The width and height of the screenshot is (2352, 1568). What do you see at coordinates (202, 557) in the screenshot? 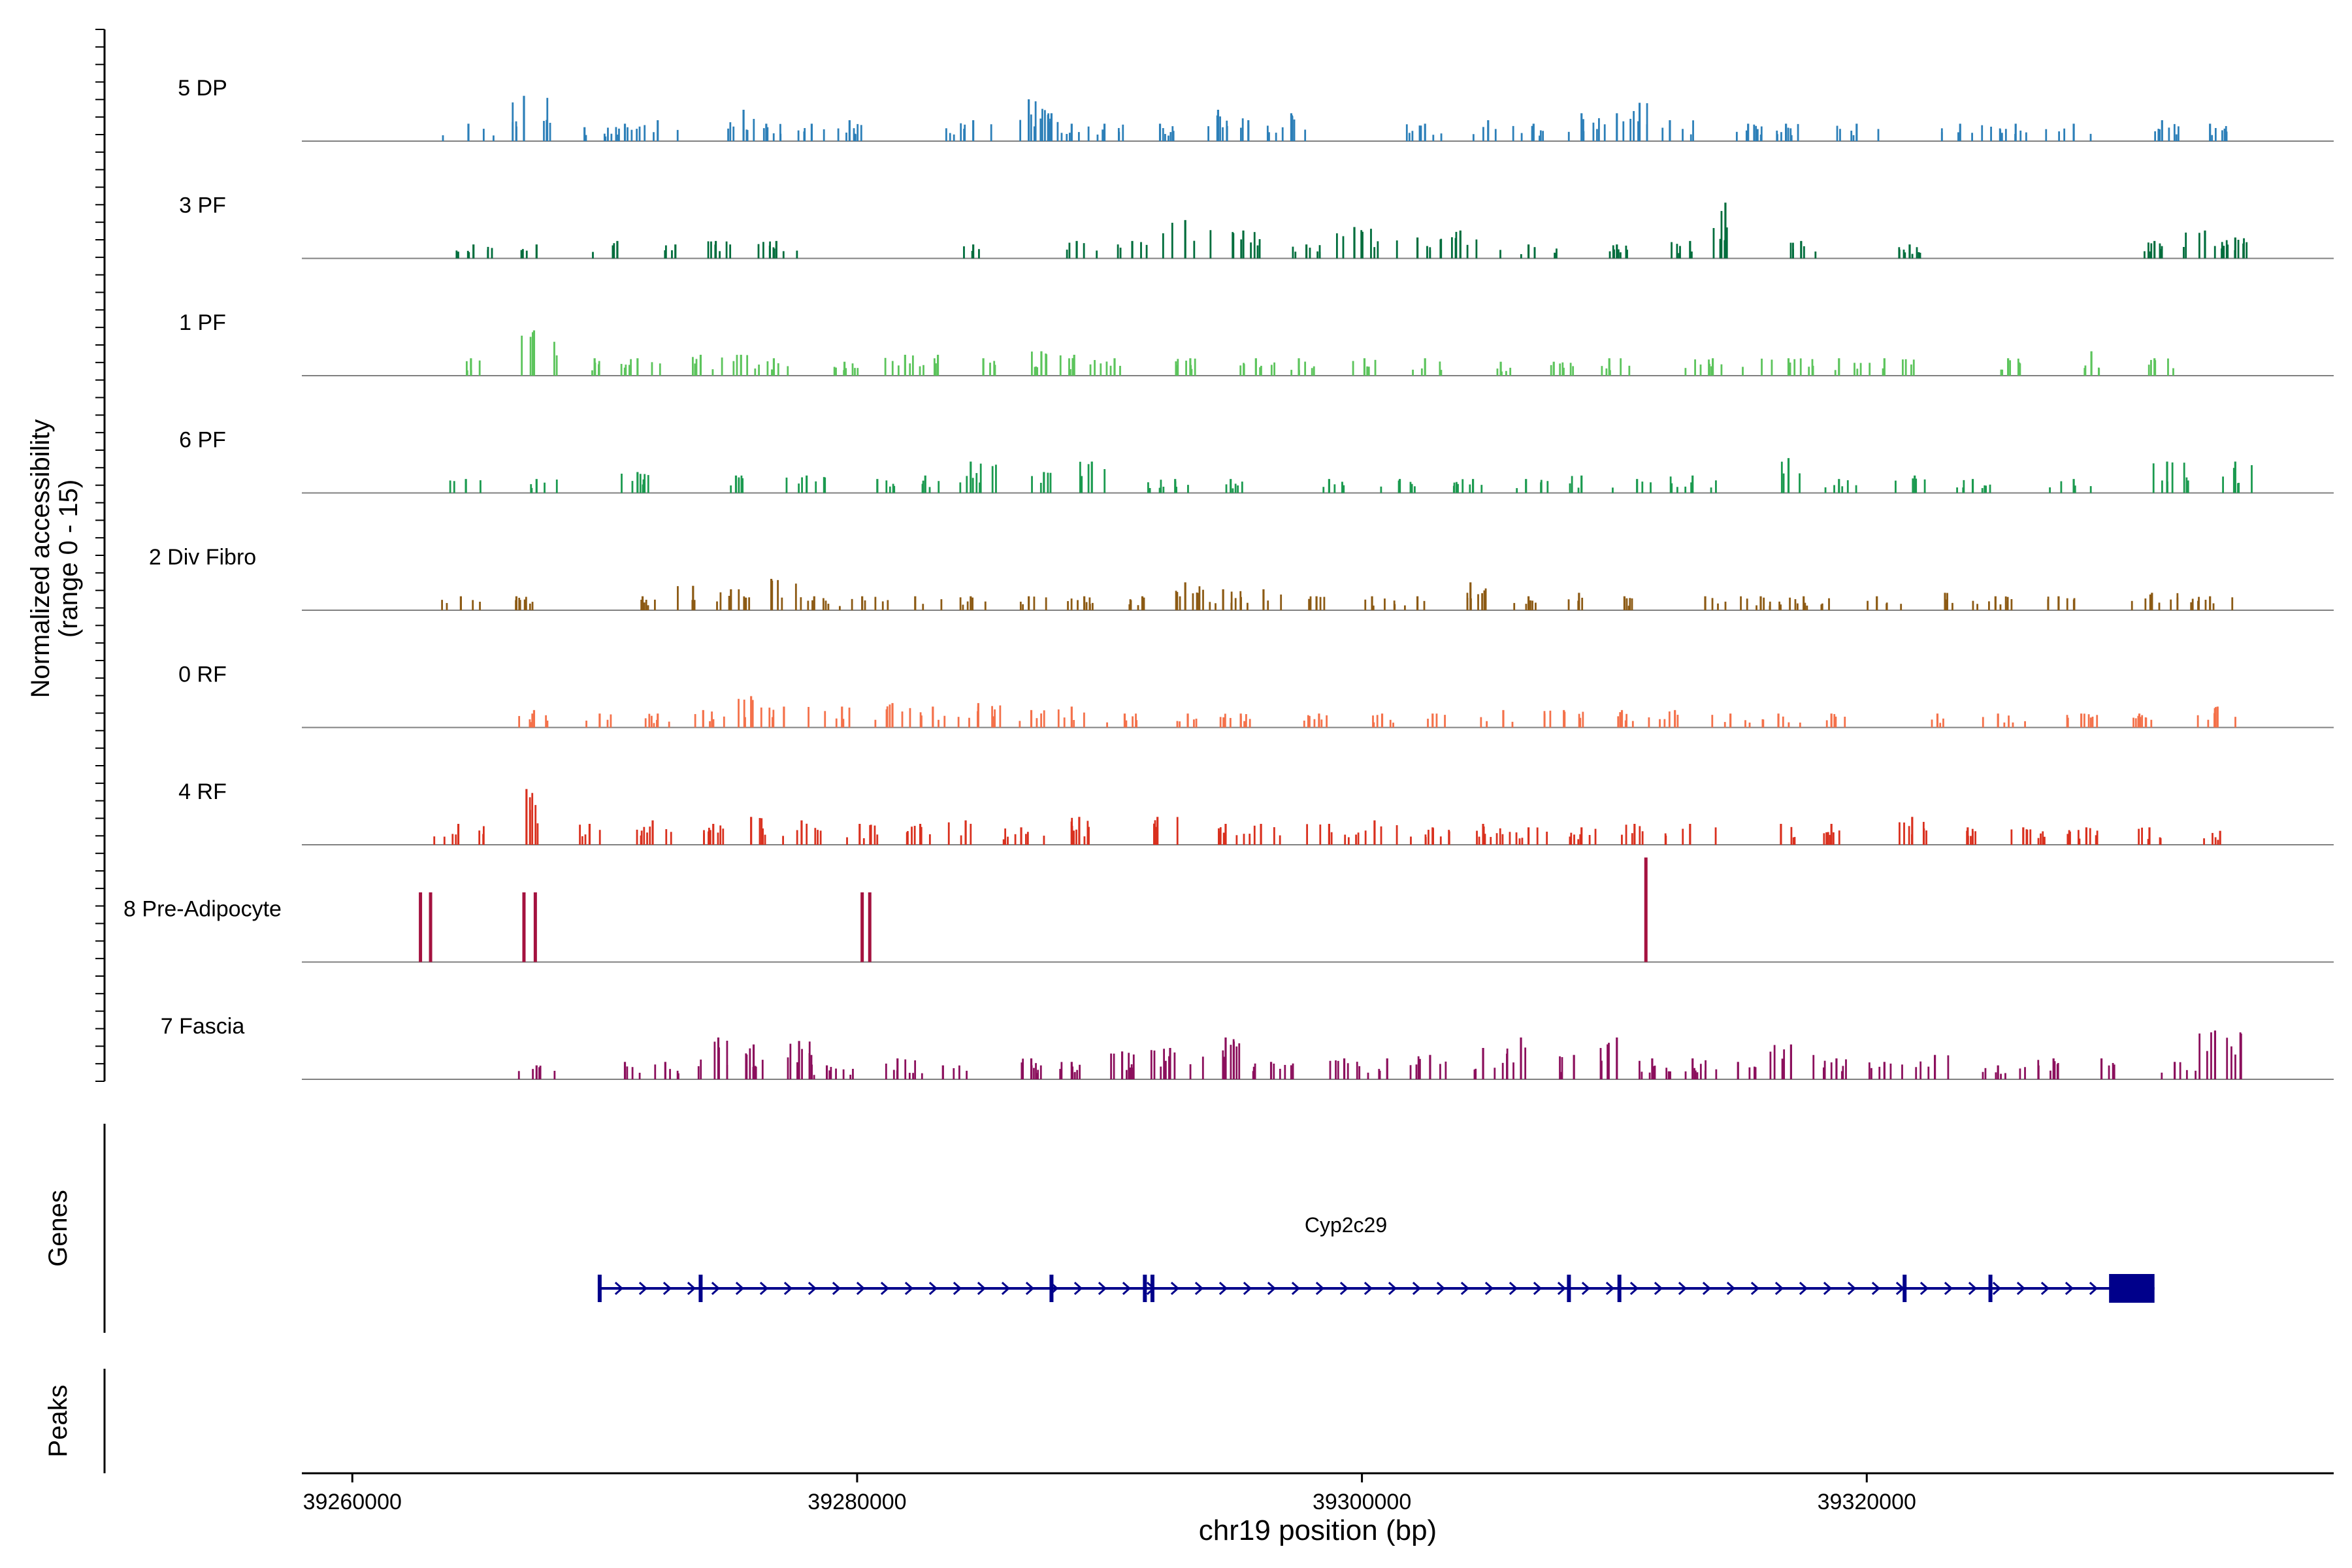
I see `track-label: 2 Div Fibro` at bounding box center [202, 557].